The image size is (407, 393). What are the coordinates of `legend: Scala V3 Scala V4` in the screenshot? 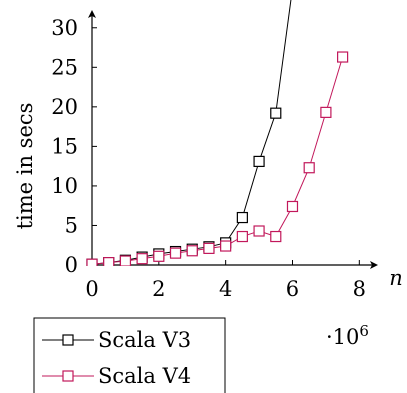 It's located at (129, 355).